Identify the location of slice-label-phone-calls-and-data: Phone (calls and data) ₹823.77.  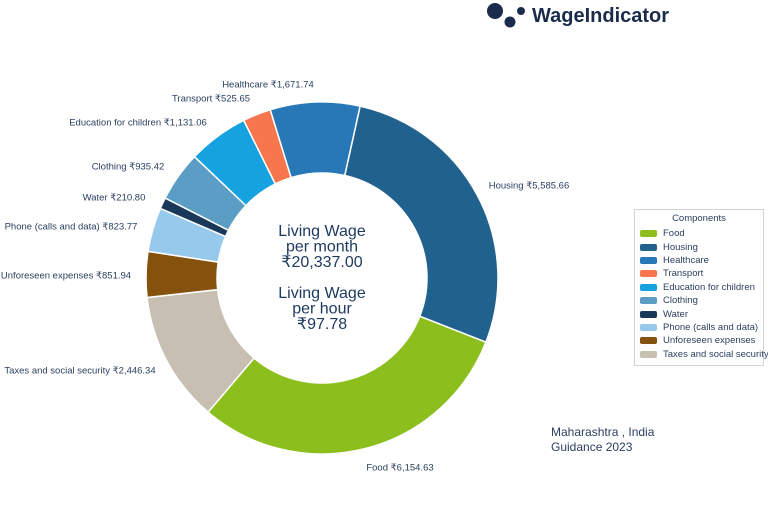
(71, 227).